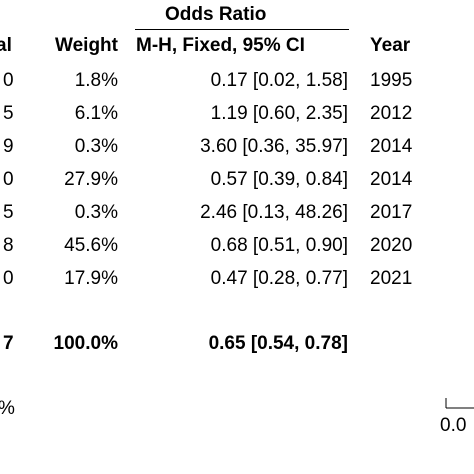 The image size is (474, 474). I want to click on forest-plot-axis, so click(459, 403).